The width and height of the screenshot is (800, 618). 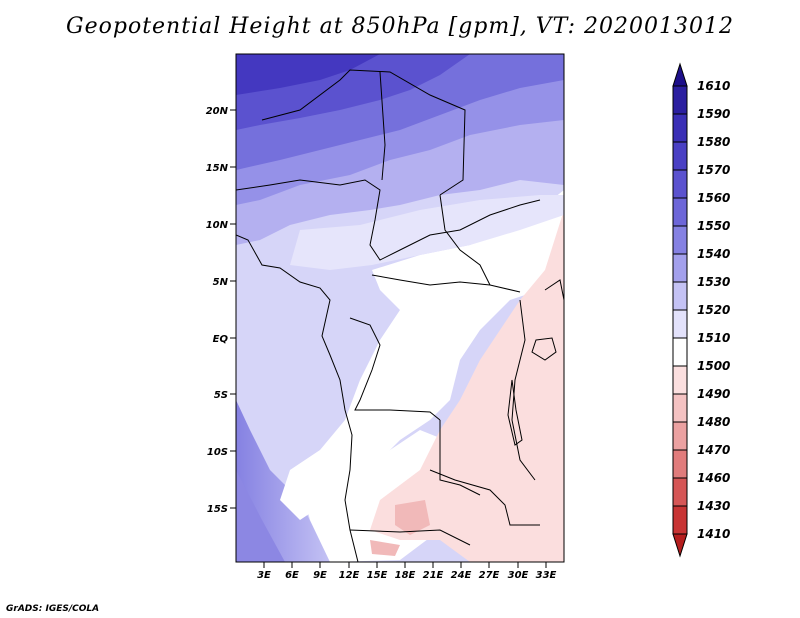 I want to click on lon-label: 33E, so click(x=546, y=575).